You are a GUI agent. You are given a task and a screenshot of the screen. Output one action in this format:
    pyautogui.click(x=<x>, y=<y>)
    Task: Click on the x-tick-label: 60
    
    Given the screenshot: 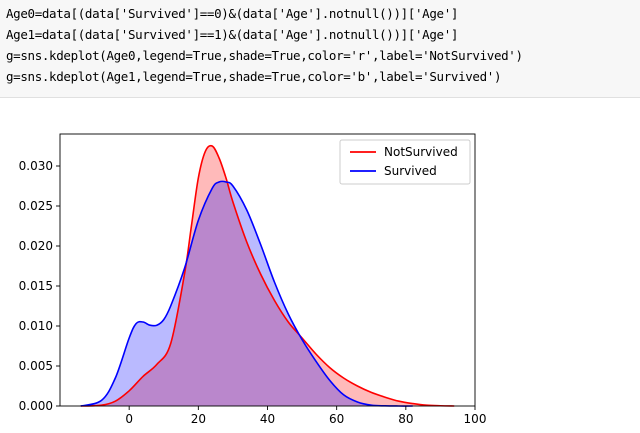 What is the action you would take?
    pyautogui.click(x=336, y=419)
    